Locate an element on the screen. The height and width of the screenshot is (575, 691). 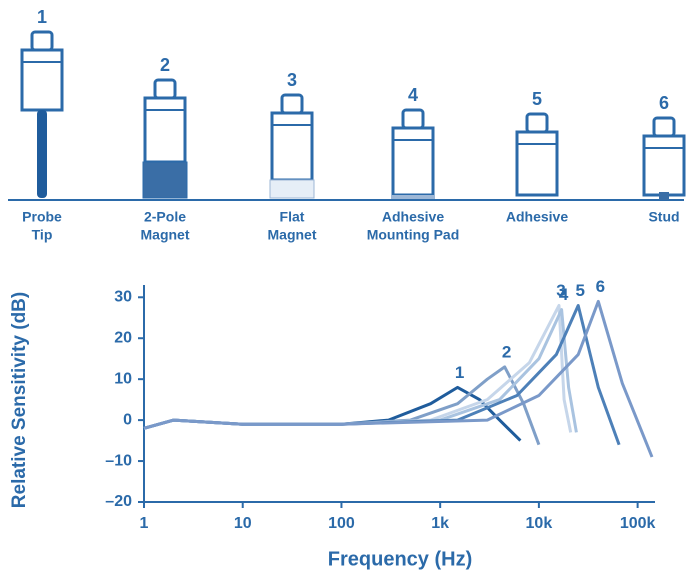
sensor-number: 3 is located at coordinates (292, 80).